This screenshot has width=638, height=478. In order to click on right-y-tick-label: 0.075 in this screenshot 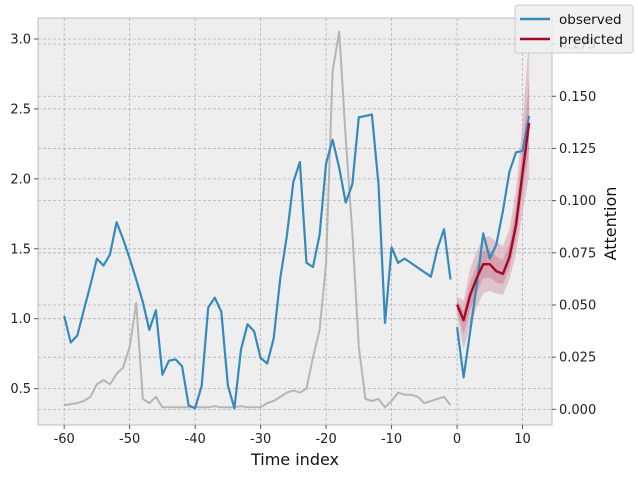, I will do `click(577, 253)`.